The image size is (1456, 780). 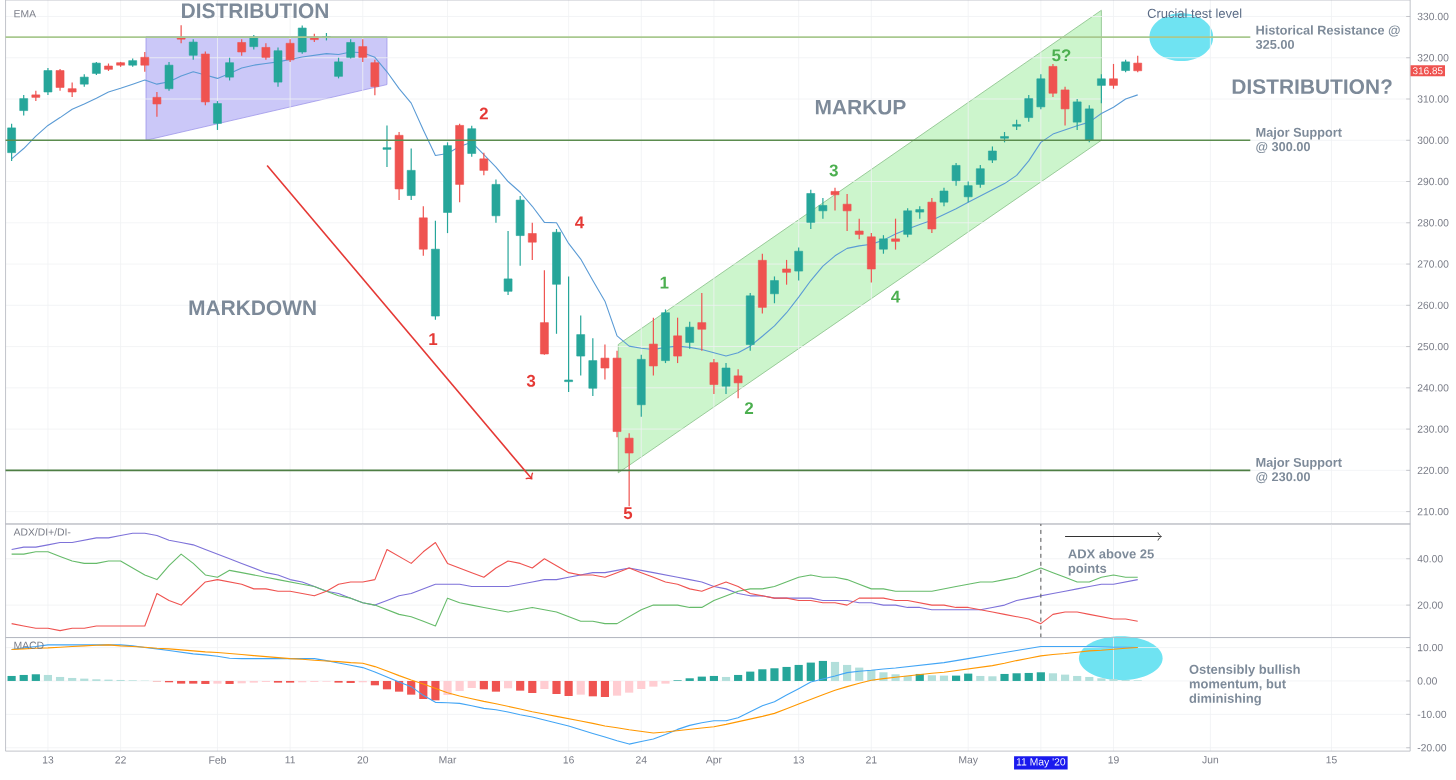 What do you see at coordinates (252, 308) in the screenshot?
I see `annotation: MARKDOWN` at bounding box center [252, 308].